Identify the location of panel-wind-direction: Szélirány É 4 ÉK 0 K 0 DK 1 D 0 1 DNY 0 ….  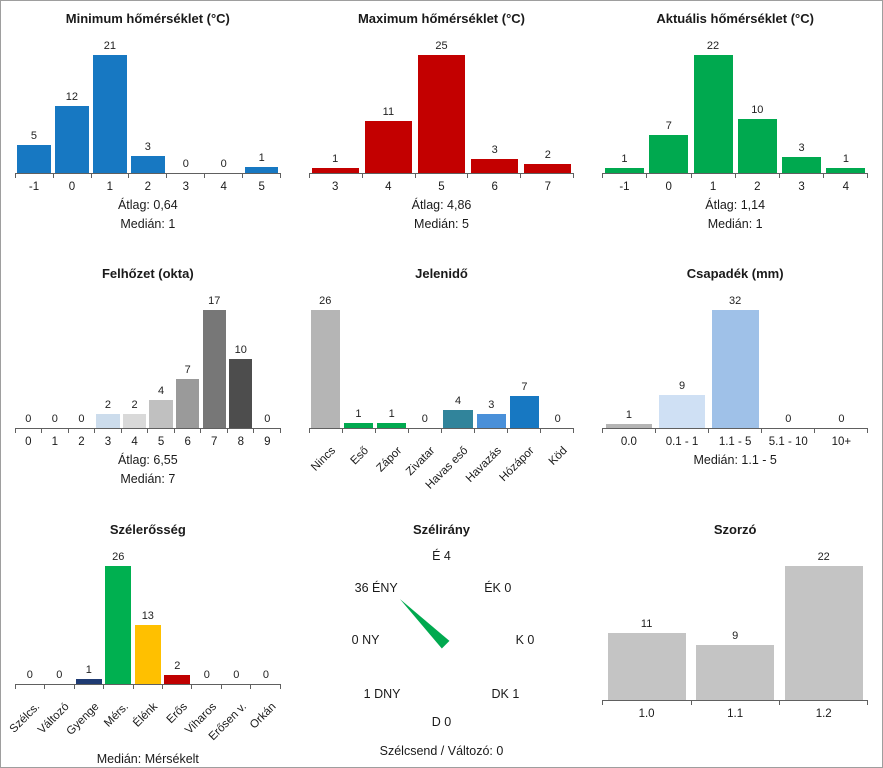
(442, 639).